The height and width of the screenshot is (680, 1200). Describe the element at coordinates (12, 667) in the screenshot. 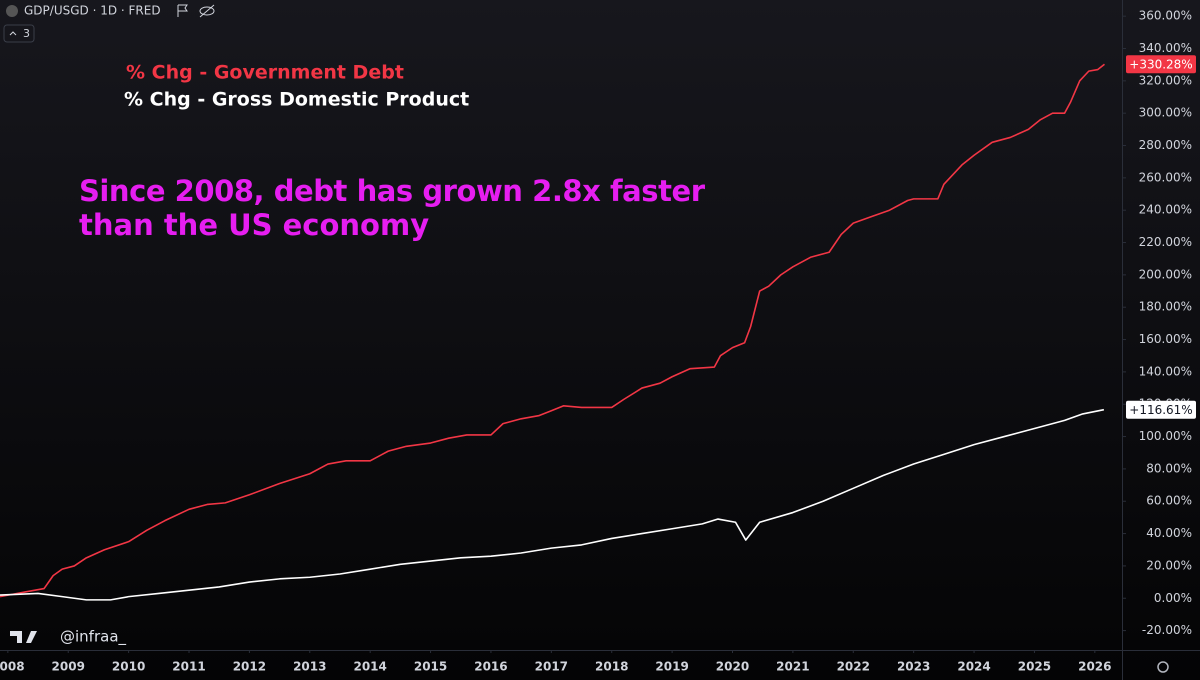

I see `x-tick-label: 2008` at that location.